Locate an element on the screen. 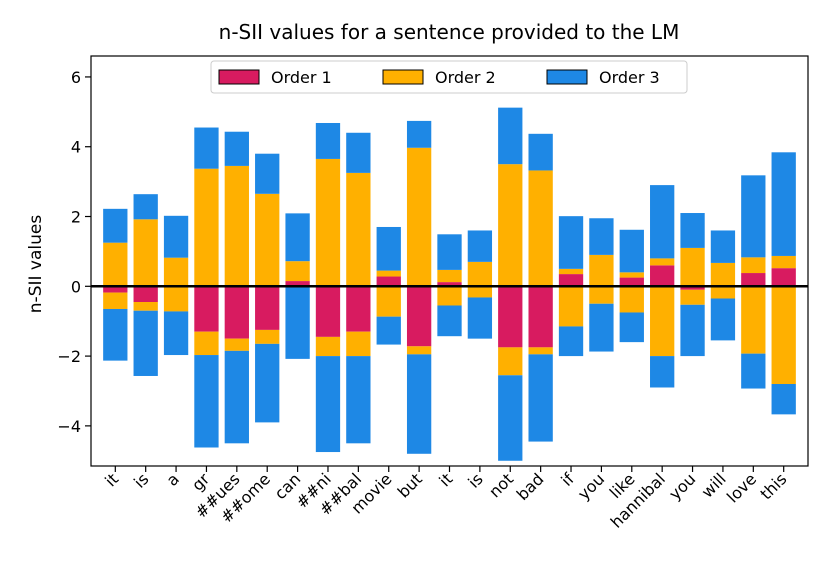 This screenshot has height=574, width=830. bar-will-3-pos is located at coordinates (723, 246).